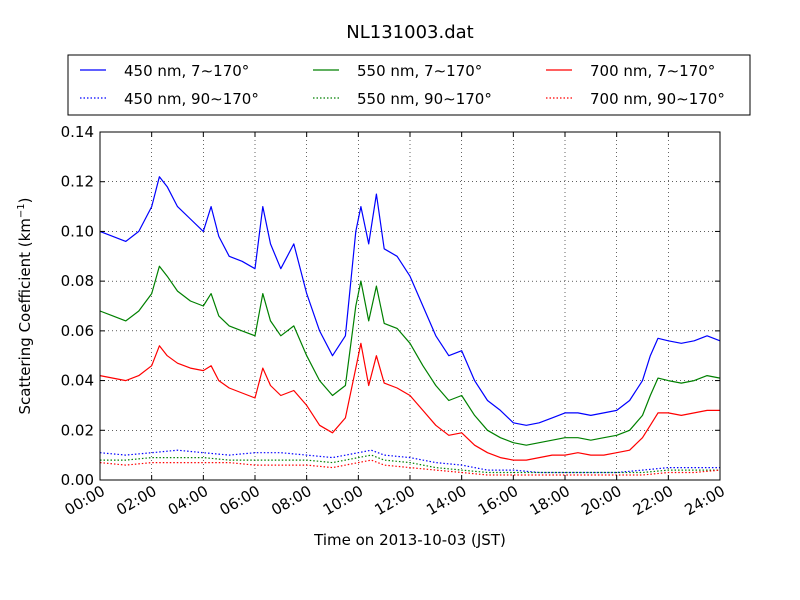 Image resolution: width=800 pixels, height=600 pixels. What do you see at coordinates (77, 430) in the screenshot?
I see `y-tick-label: 0.02` at bounding box center [77, 430].